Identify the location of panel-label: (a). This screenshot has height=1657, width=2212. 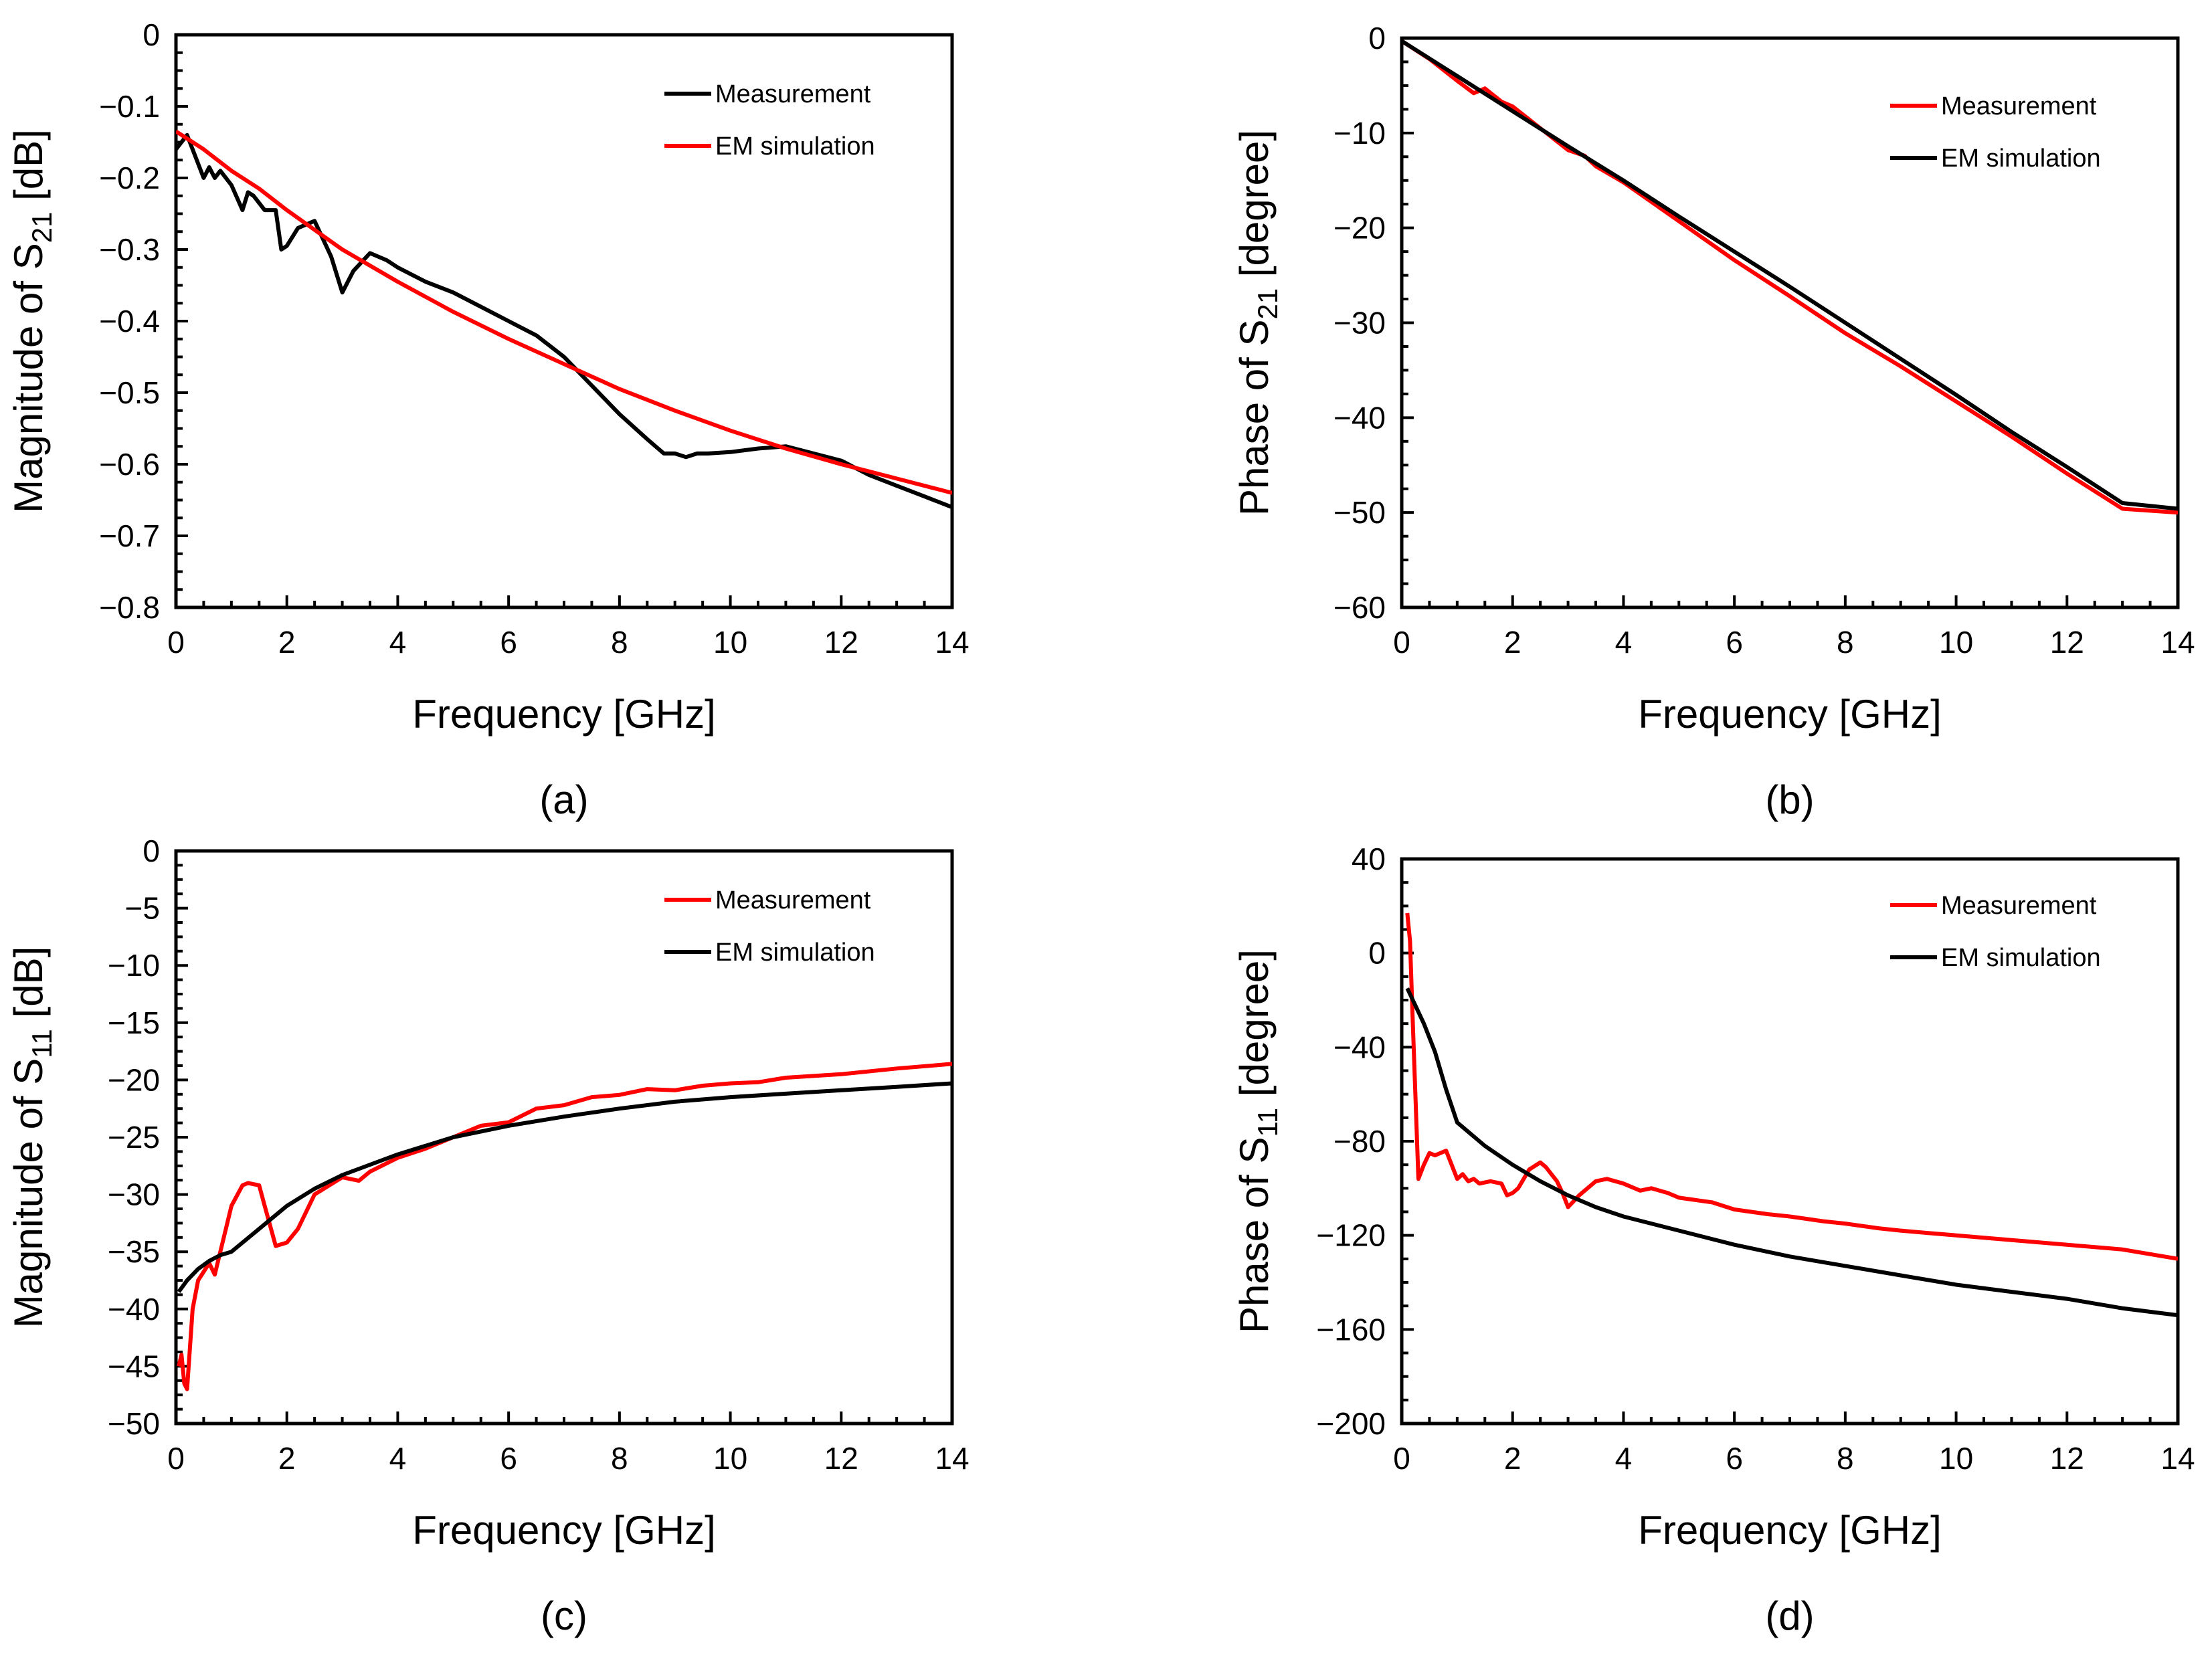
(564, 799).